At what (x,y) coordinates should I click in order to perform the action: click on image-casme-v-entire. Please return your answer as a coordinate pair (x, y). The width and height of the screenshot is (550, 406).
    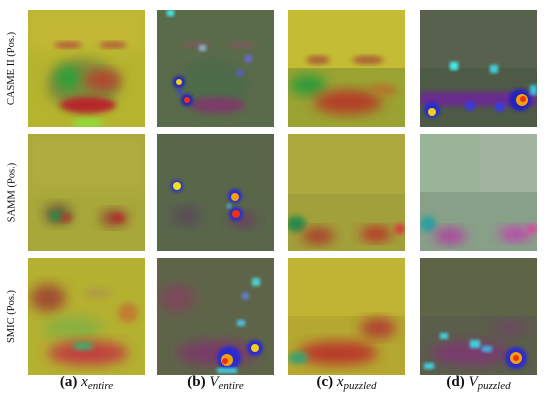
    Looking at the image, I should click on (215, 68).